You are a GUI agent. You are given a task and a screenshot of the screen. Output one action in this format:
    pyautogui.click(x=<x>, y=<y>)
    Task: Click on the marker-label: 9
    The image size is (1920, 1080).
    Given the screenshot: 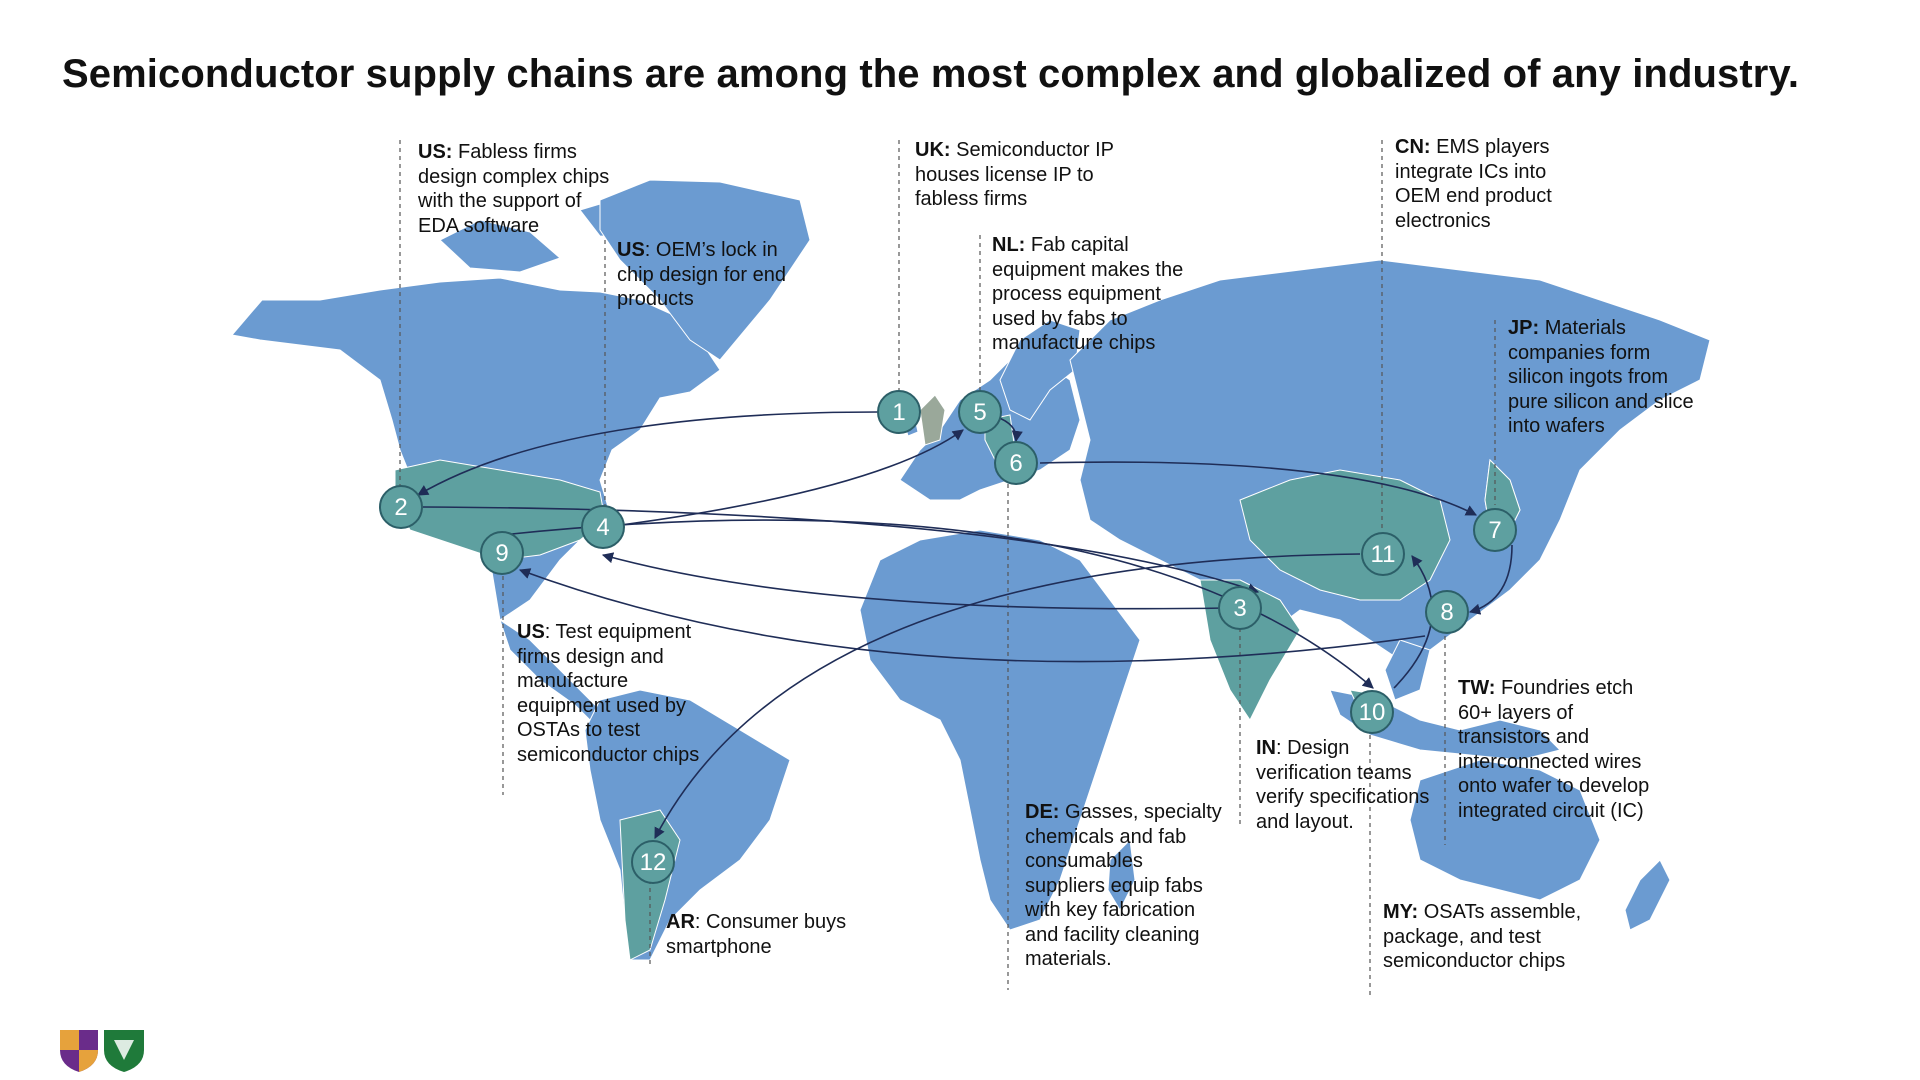 What is the action you would take?
    pyautogui.click(x=501, y=553)
    